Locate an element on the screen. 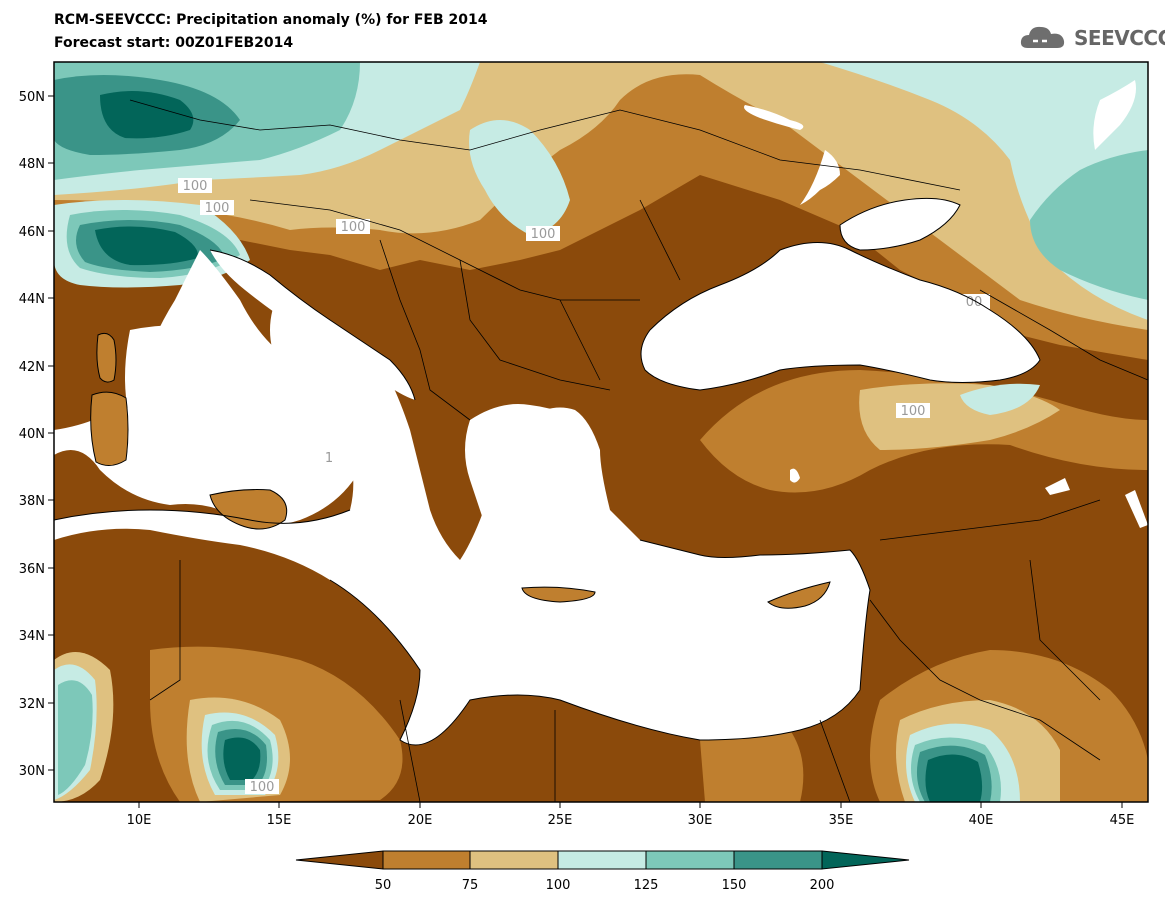 Image resolution: width=1165 pixels, height=907 pixels. sardinia-island is located at coordinates (109, 429).